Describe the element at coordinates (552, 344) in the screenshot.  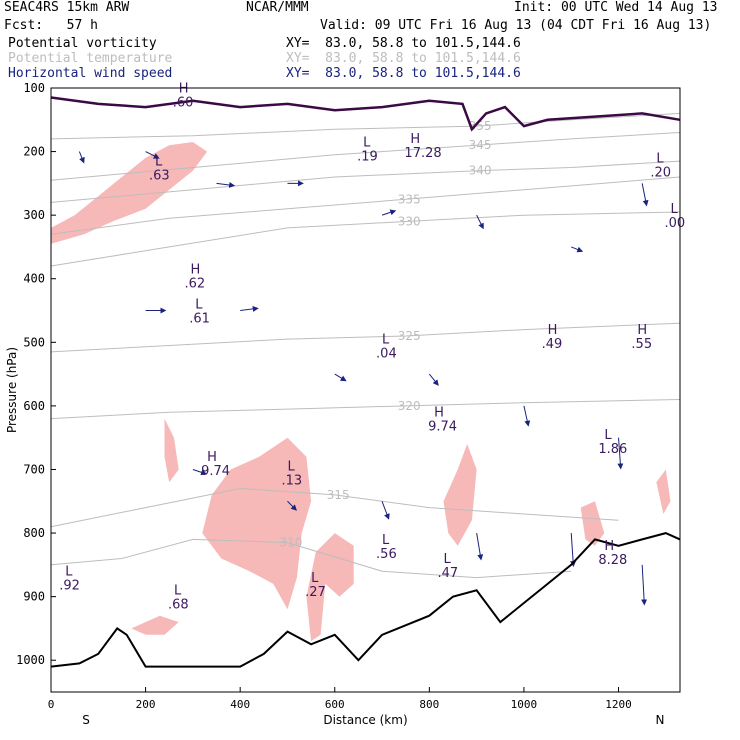
I see `hl-value-7: .49` at that location.